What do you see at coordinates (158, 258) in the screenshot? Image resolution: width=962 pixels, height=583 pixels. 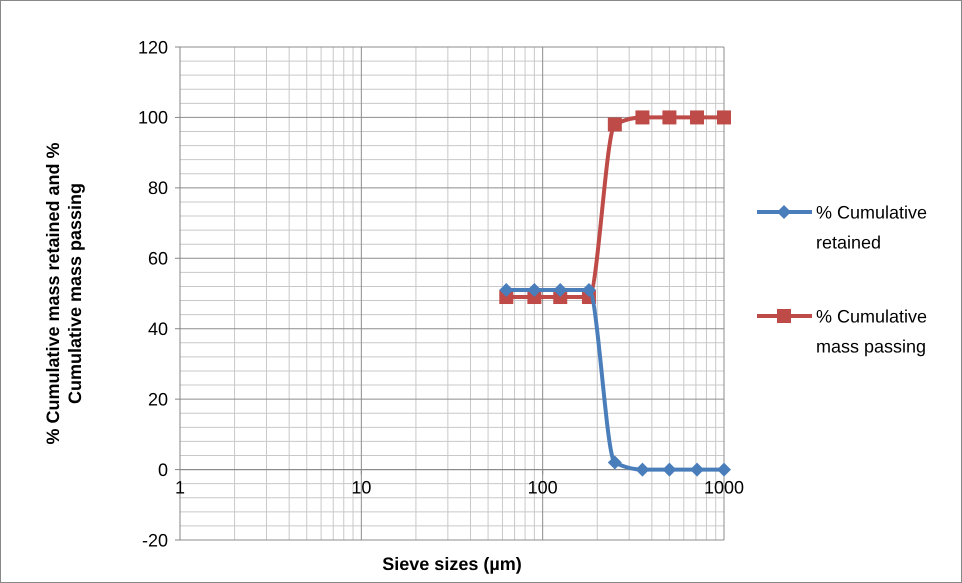 I see `y-tick-label: 60` at bounding box center [158, 258].